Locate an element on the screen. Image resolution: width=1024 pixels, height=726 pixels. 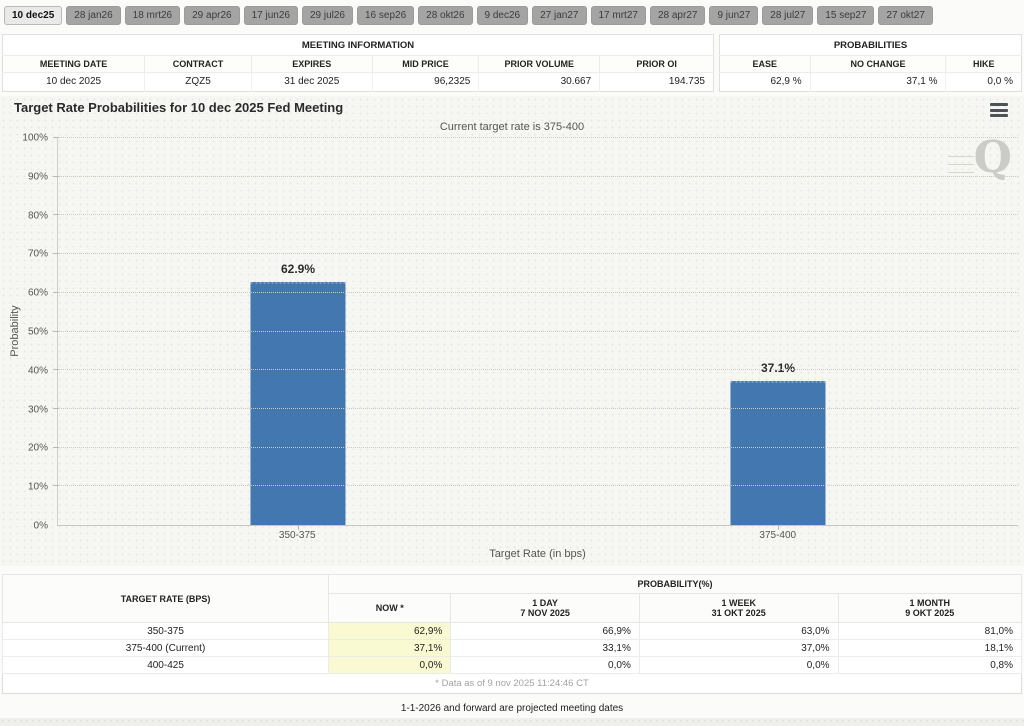
tab-16-sep26: 16 sep26 is located at coordinates (386, 15).